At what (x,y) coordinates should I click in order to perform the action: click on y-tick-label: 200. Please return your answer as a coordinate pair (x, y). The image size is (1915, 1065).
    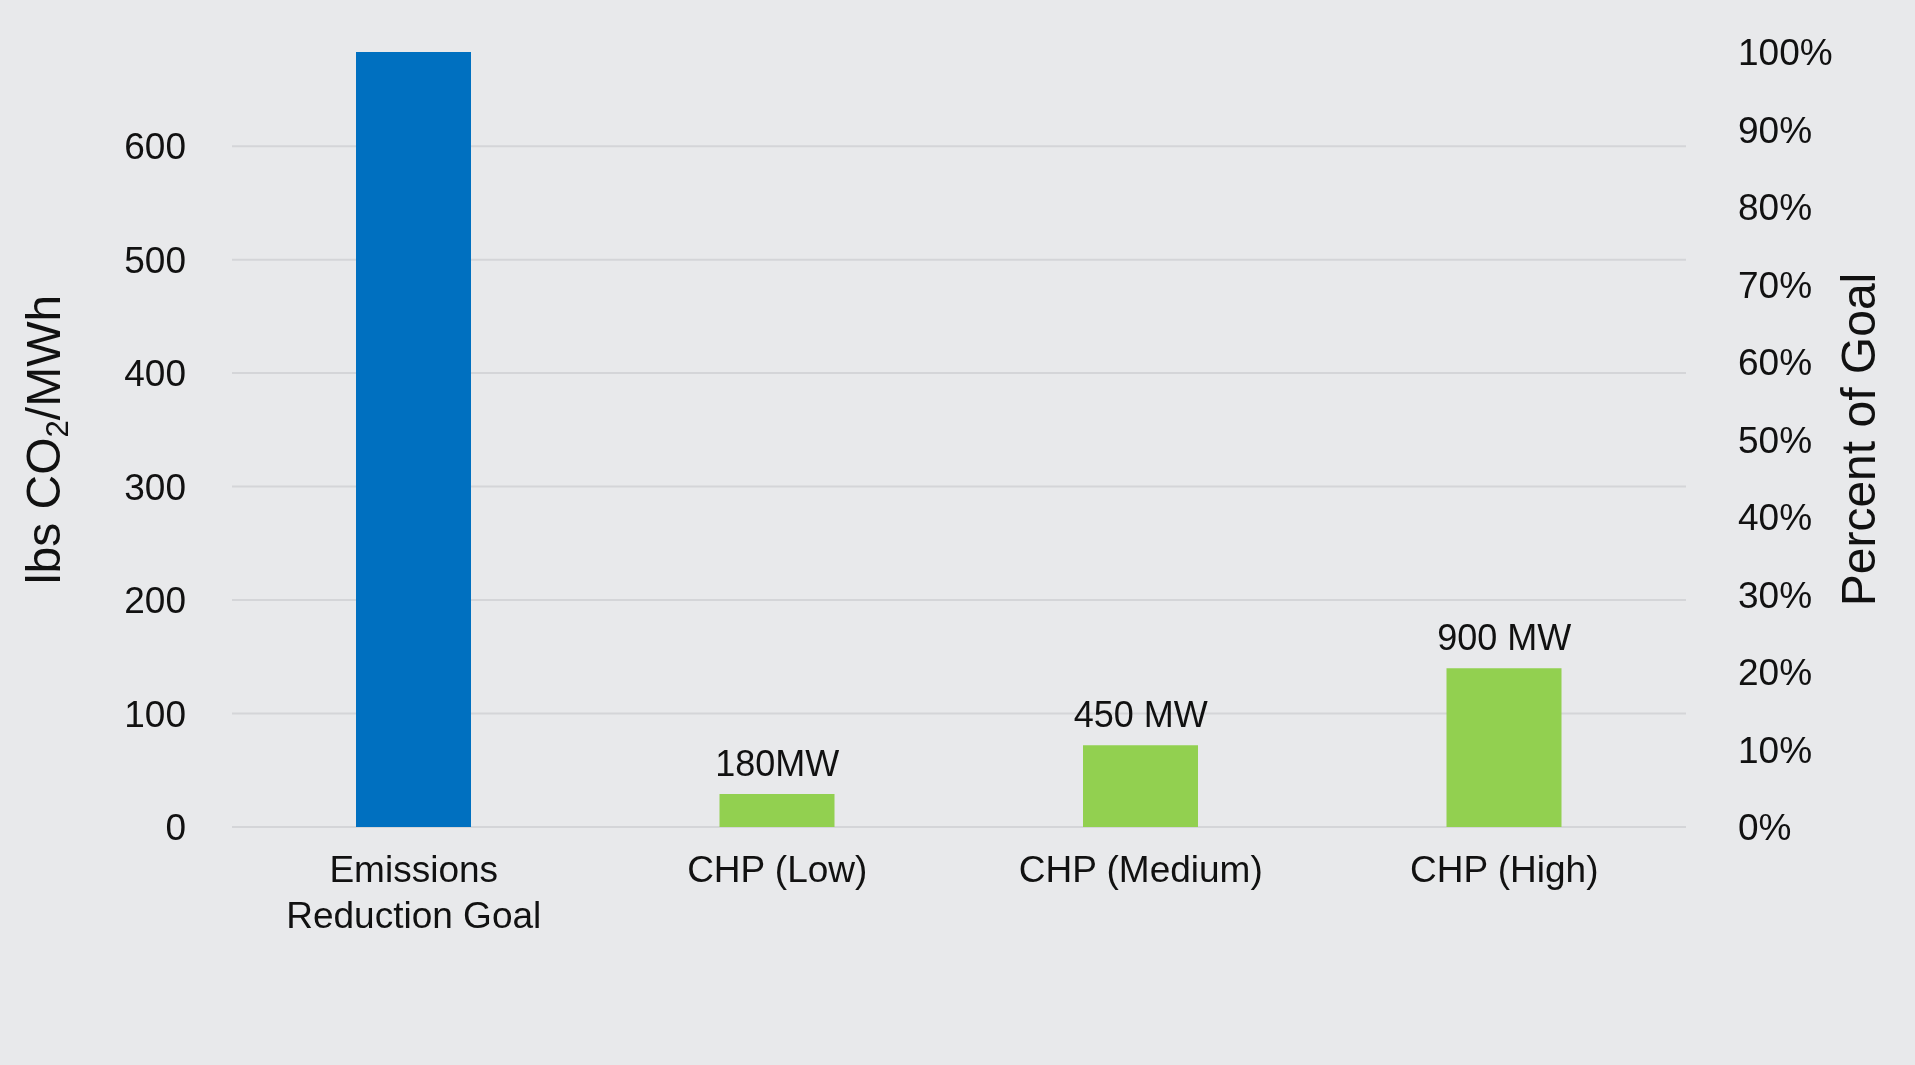
    Looking at the image, I should click on (155, 601).